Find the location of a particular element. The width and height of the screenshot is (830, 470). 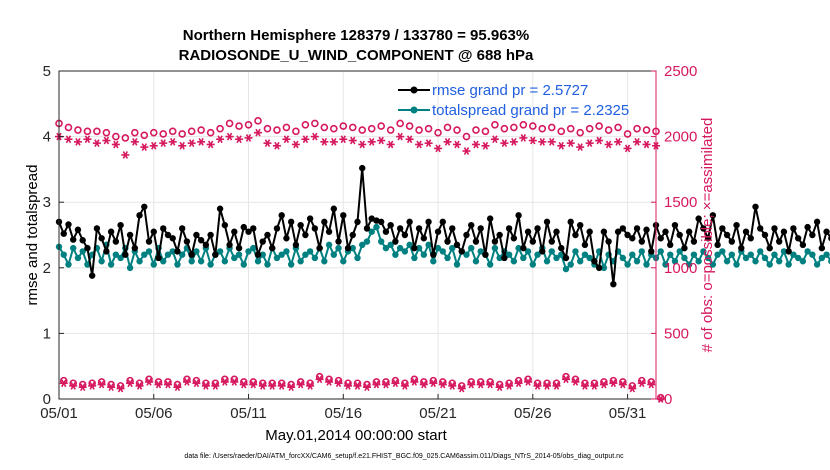

y-right-tick-label: 1000 is located at coordinates (680, 268).